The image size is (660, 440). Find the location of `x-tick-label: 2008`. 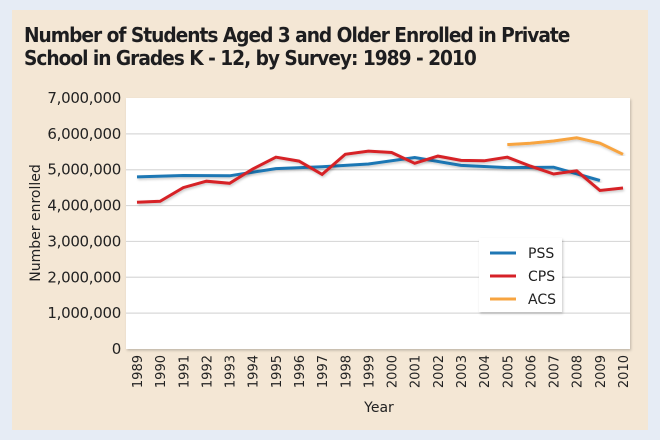

x-tick-label: 2008 is located at coordinates (578, 371).